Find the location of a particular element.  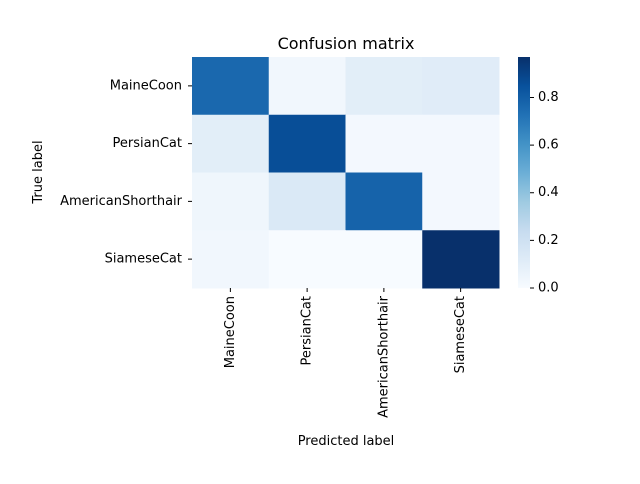

y-tick-label: SiameseCat is located at coordinates (143, 259).